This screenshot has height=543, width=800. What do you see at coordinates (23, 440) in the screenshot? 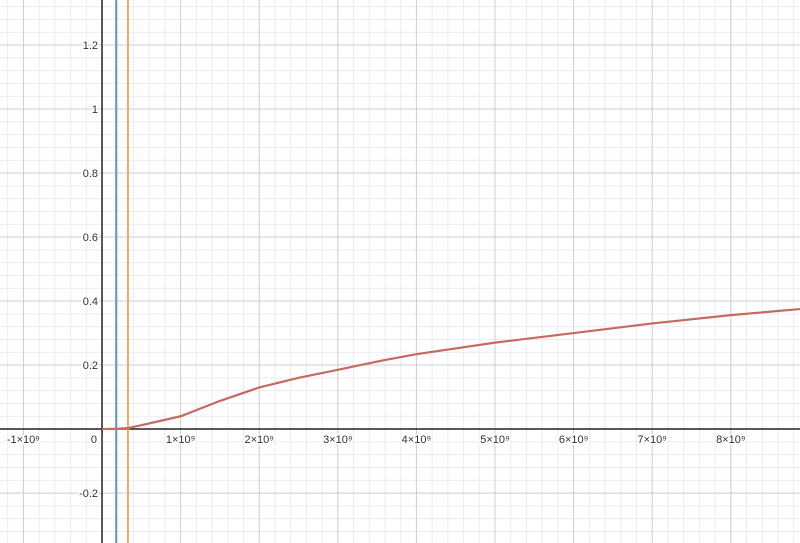
I see `x-tick-label: -1×10⁹` at bounding box center [23, 440].